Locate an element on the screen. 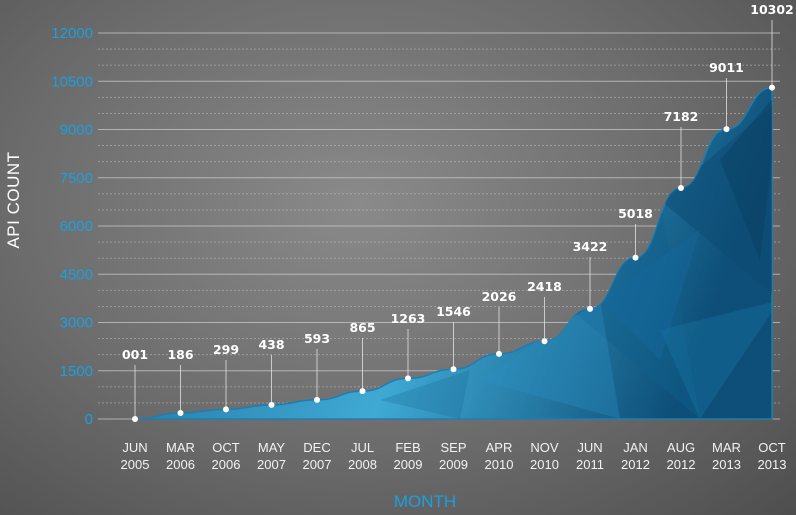 This screenshot has height=515, width=796. y-axis-label: API COUNT is located at coordinates (13, 199).